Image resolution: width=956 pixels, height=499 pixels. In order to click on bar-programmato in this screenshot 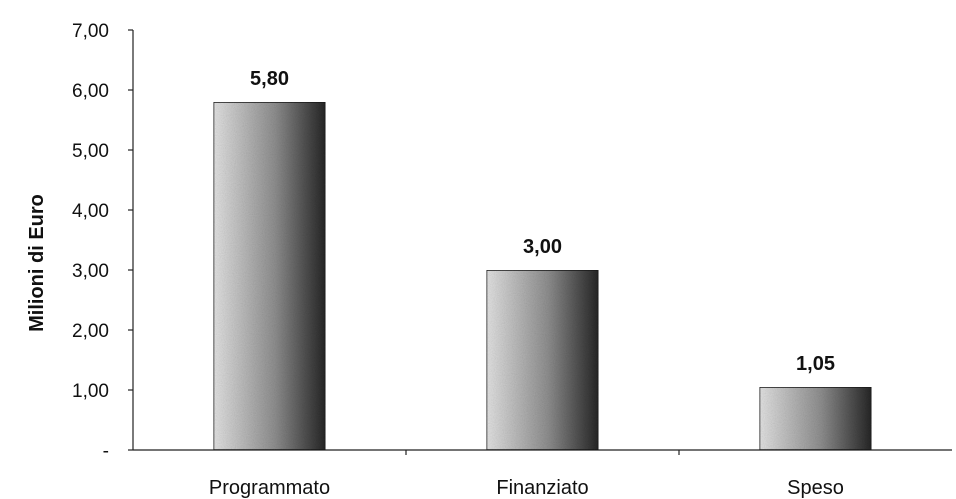, I will do `click(269, 276)`.